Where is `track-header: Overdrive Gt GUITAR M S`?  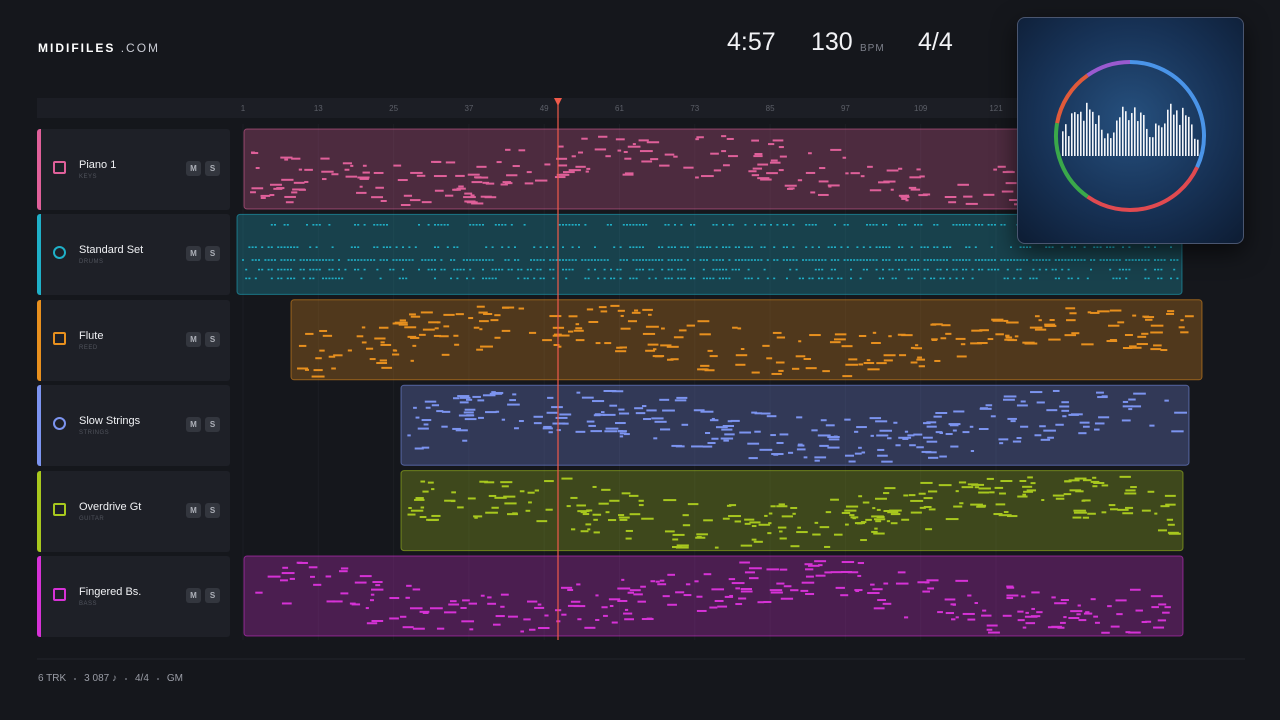 track-header: Overdrive Gt GUITAR M S is located at coordinates (133, 511).